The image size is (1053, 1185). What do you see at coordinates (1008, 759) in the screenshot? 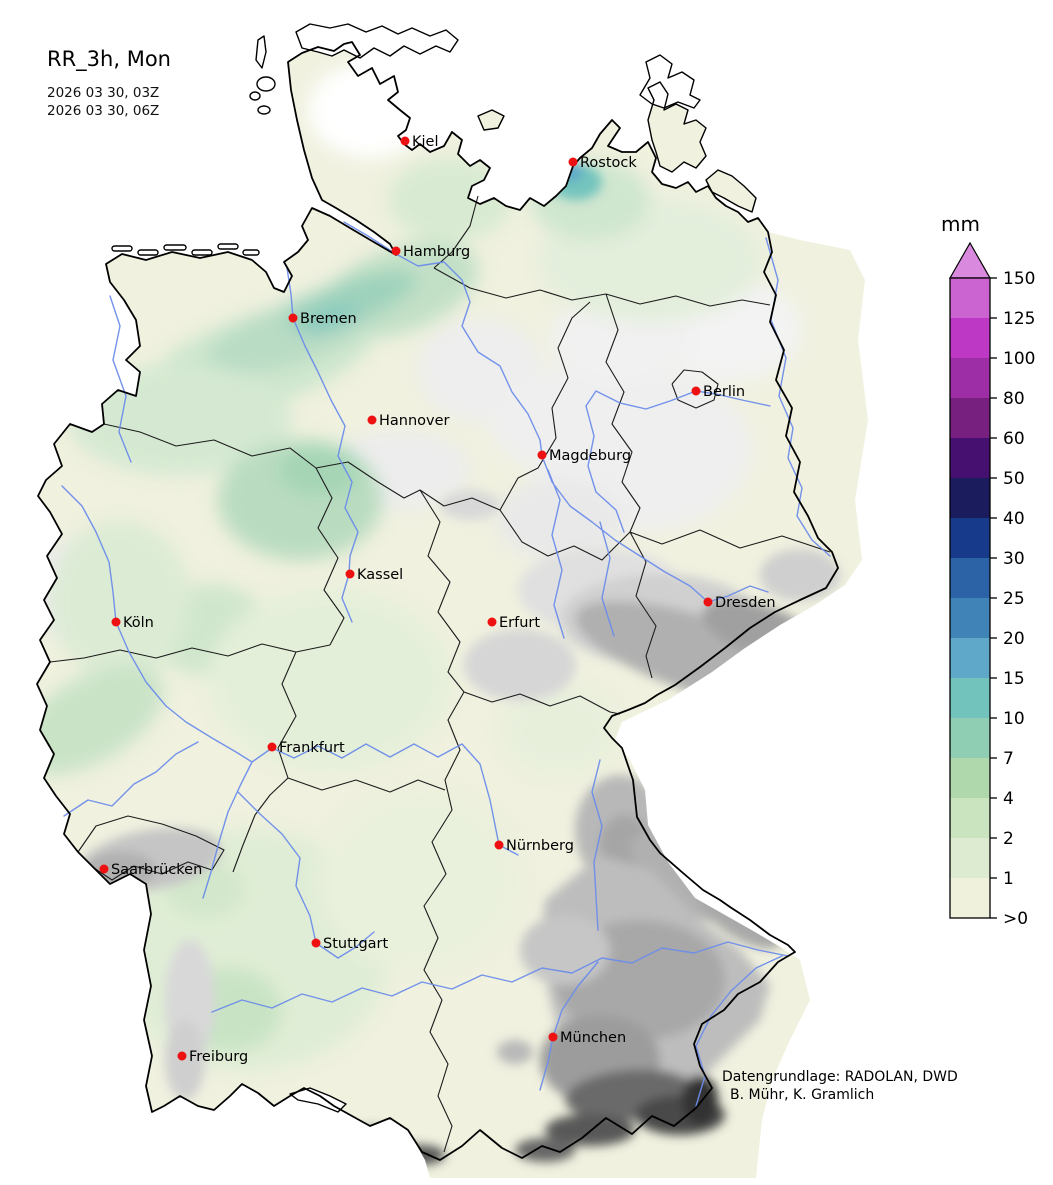
I see `colorbar-tick-label: 7` at bounding box center [1008, 759].